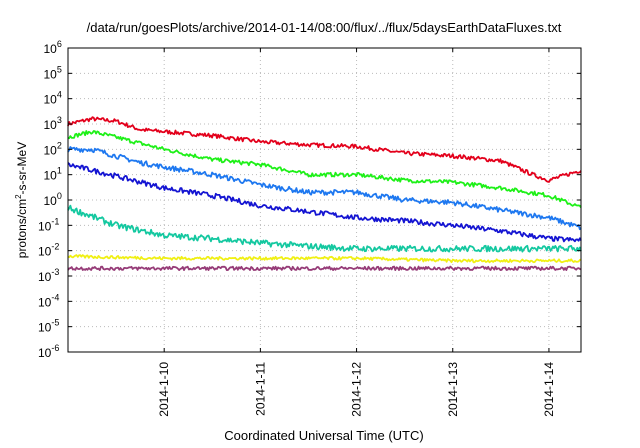 The image size is (640, 448). Describe the element at coordinates (53, 174) in the screenshot. I see `y-tick-label: 10¹` at that location.